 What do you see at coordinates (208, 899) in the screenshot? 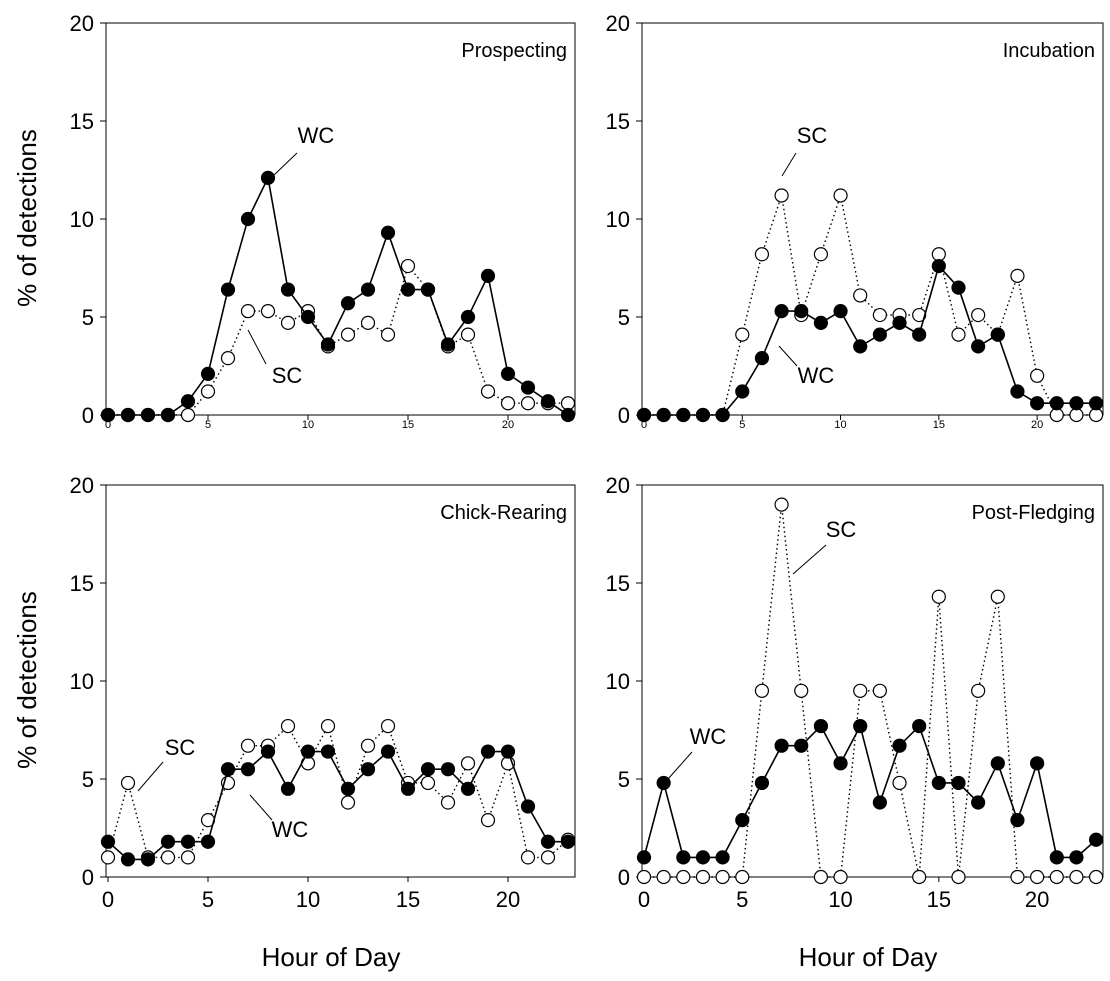
I see `x-tick-label: 5` at bounding box center [208, 899].